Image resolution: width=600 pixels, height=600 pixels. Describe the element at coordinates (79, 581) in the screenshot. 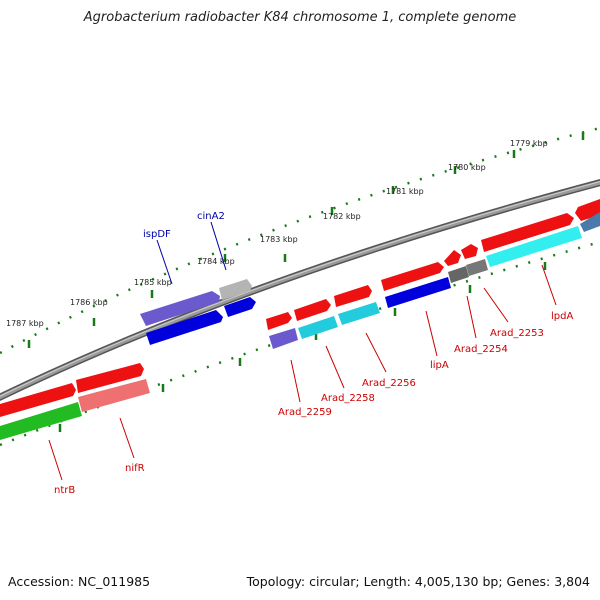

I see `accession-text: Accession: NC_011985` at that location.